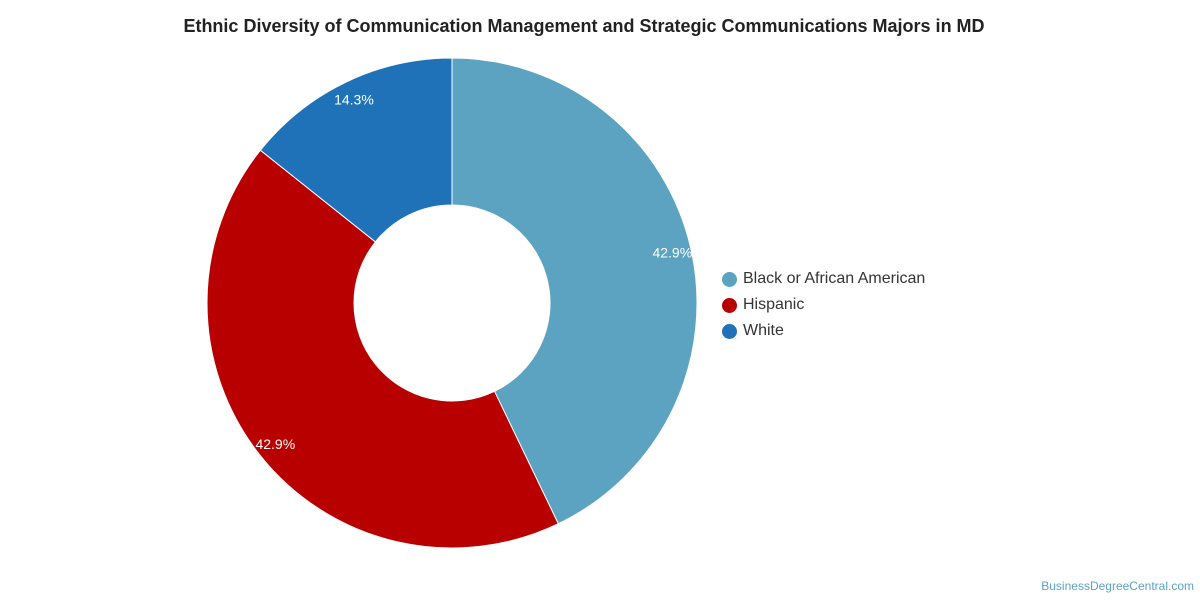  I want to click on slice-value-label: 14.3%, so click(354, 99).